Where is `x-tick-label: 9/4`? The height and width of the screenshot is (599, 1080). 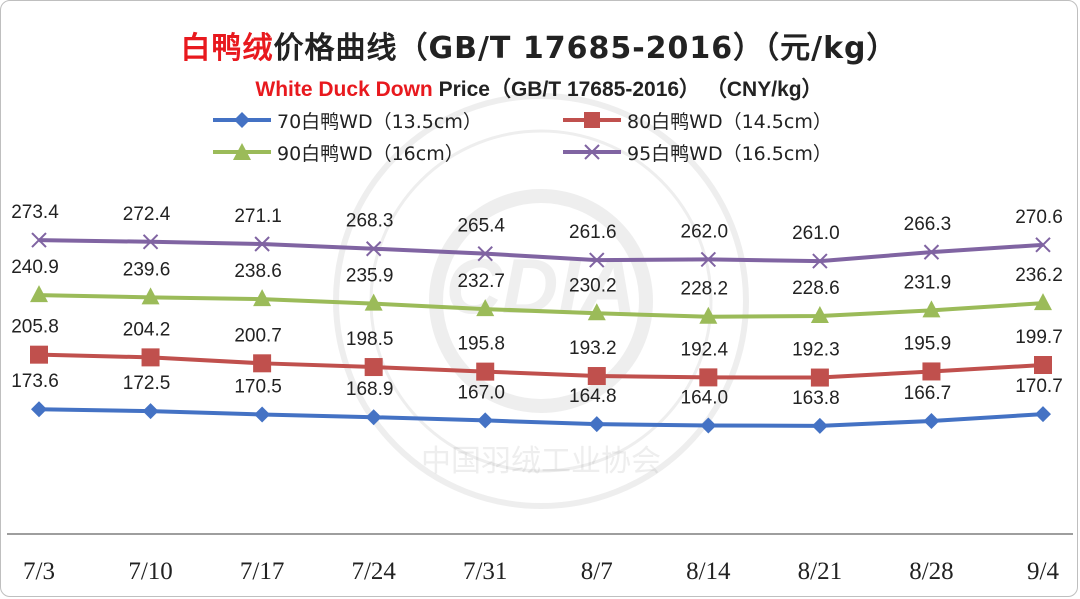 x-tick-label: 9/4 is located at coordinates (1043, 571).